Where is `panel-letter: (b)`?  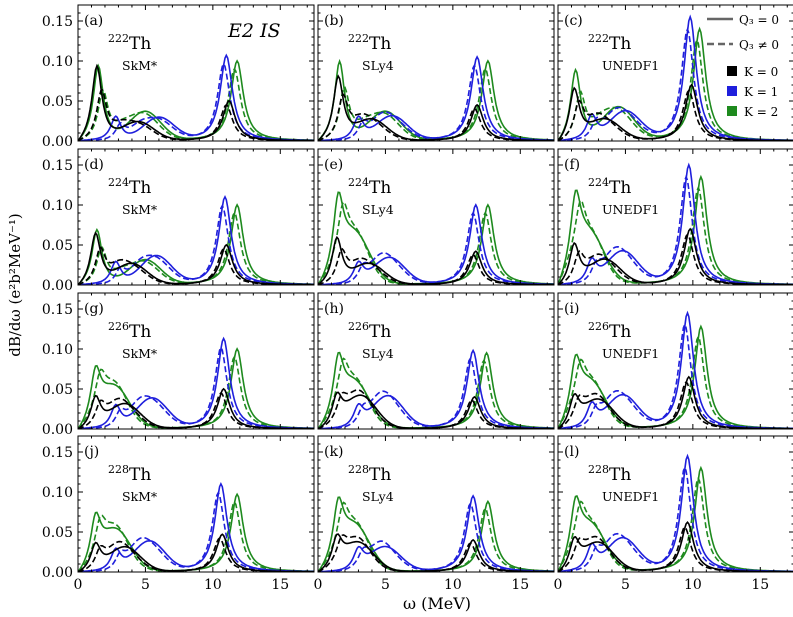
panel-letter: (b) is located at coordinates (334, 21).